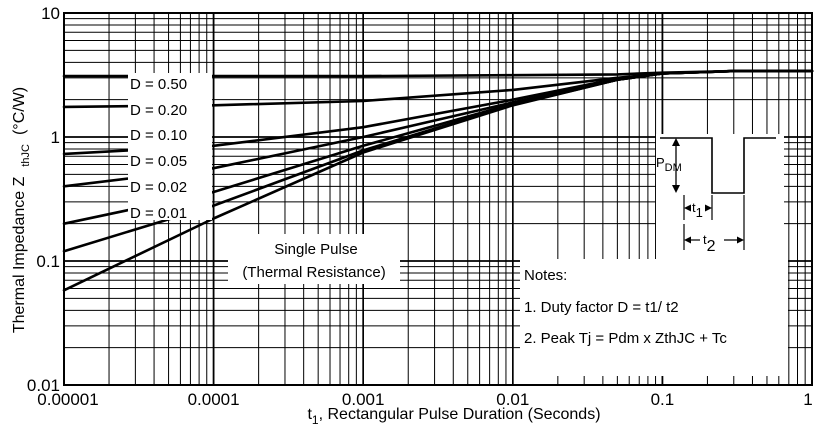  What do you see at coordinates (50, 13) in the screenshot?
I see `y-tick-label: 10` at bounding box center [50, 13].